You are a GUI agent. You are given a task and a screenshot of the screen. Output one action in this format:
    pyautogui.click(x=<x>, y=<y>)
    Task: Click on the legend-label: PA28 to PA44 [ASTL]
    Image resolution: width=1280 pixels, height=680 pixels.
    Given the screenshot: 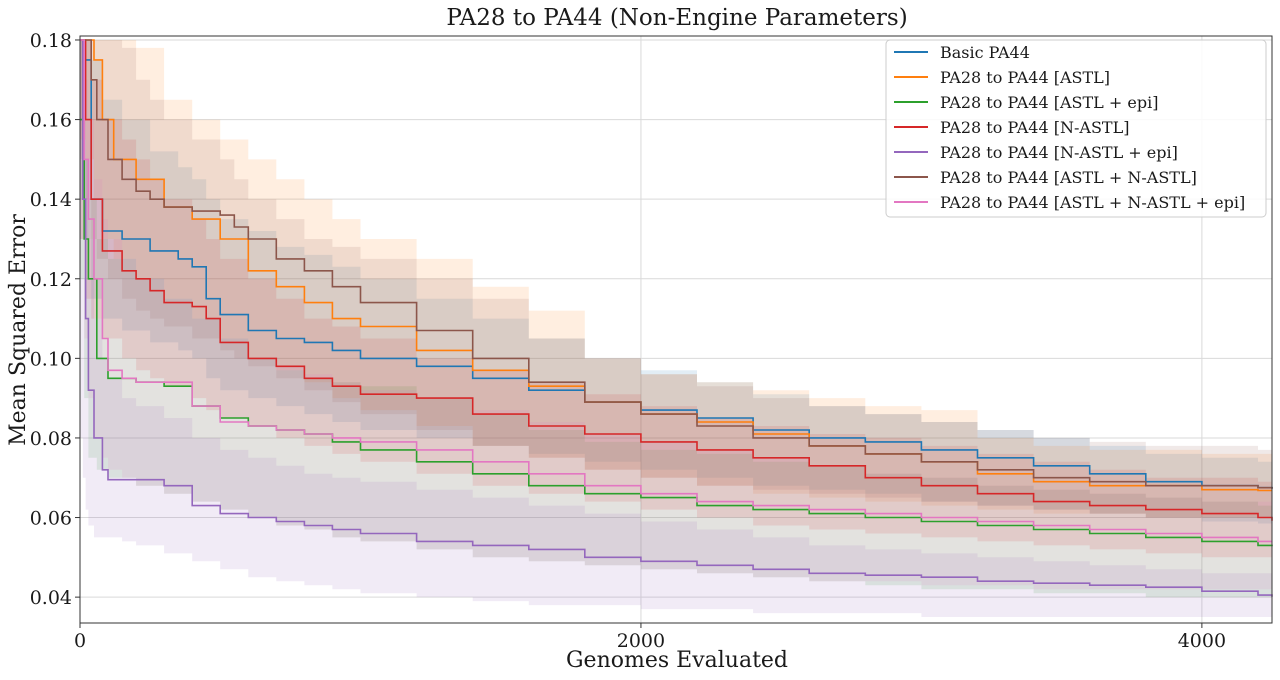 What is the action you would take?
    pyautogui.click(x=1025, y=77)
    